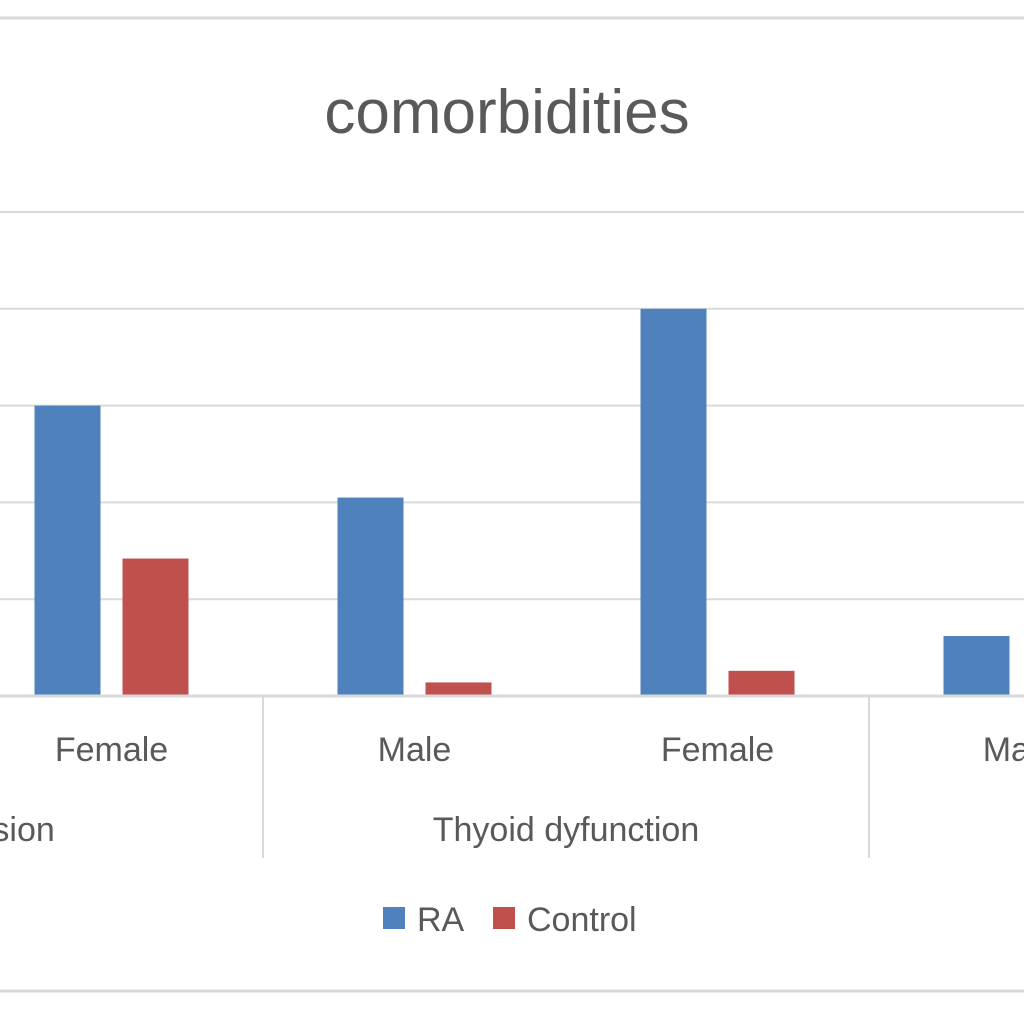 The image size is (1024, 1024). What do you see at coordinates (506, 112) in the screenshot?
I see `chart-title: comorbidities` at bounding box center [506, 112].